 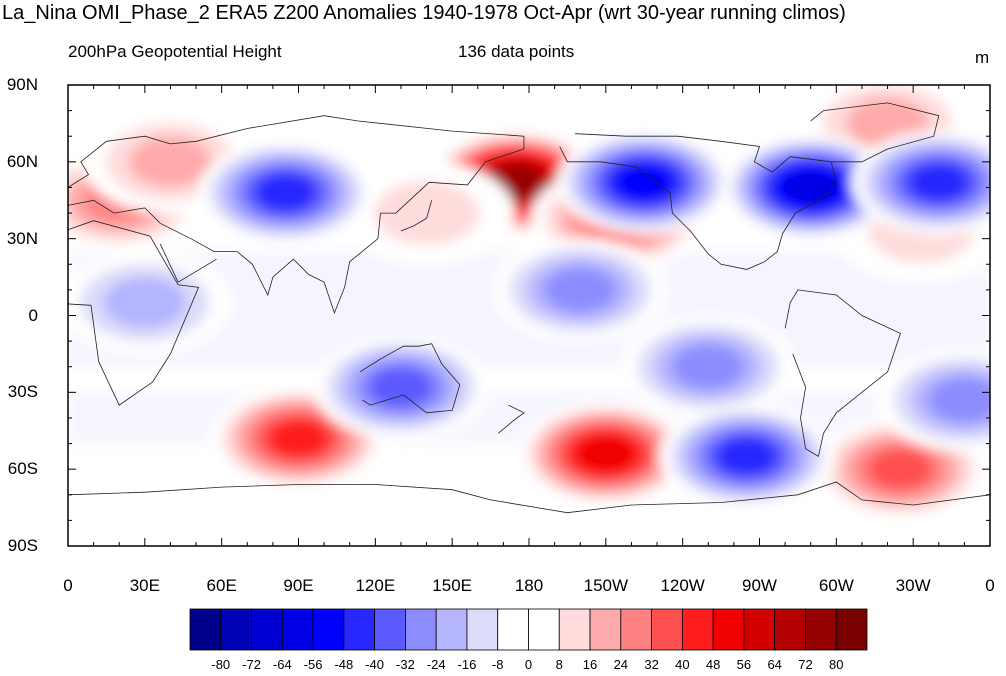 What do you see at coordinates (452, 585) in the screenshot?
I see `lon-label: 150E` at bounding box center [452, 585].